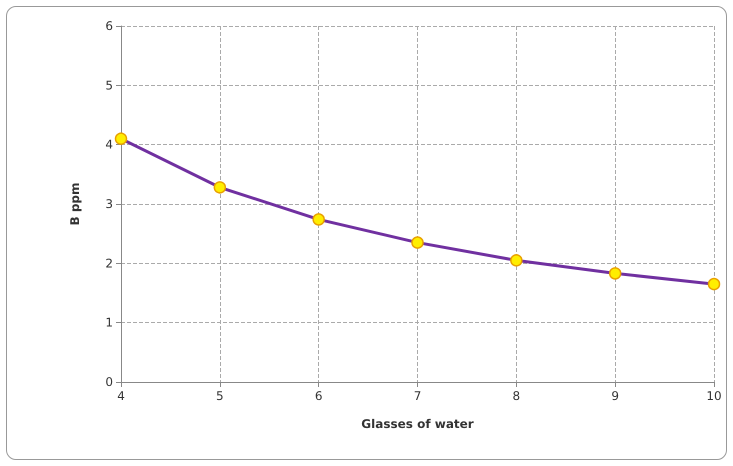 This screenshot has width=733, height=466. What do you see at coordinates (109, 204) in the screenshot?
I see `y-tick-label: 3` at bounding box center [109, 204].